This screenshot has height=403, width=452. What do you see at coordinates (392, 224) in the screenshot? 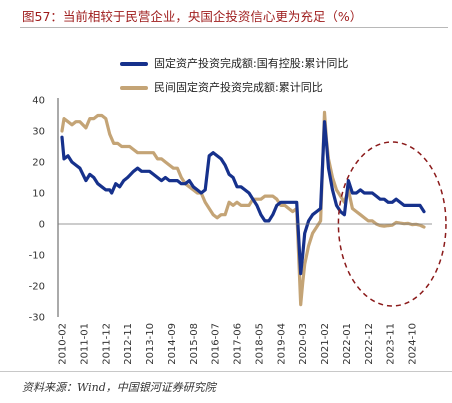
I see `highlight-ellipse` at bounding box center [392, 224].